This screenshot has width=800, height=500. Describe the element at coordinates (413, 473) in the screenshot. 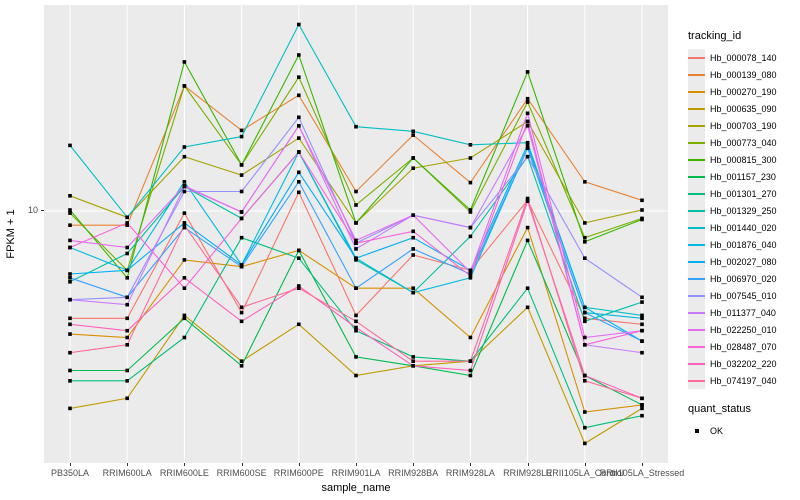

I see `x-tick-label: RRIM928BA` at that location.